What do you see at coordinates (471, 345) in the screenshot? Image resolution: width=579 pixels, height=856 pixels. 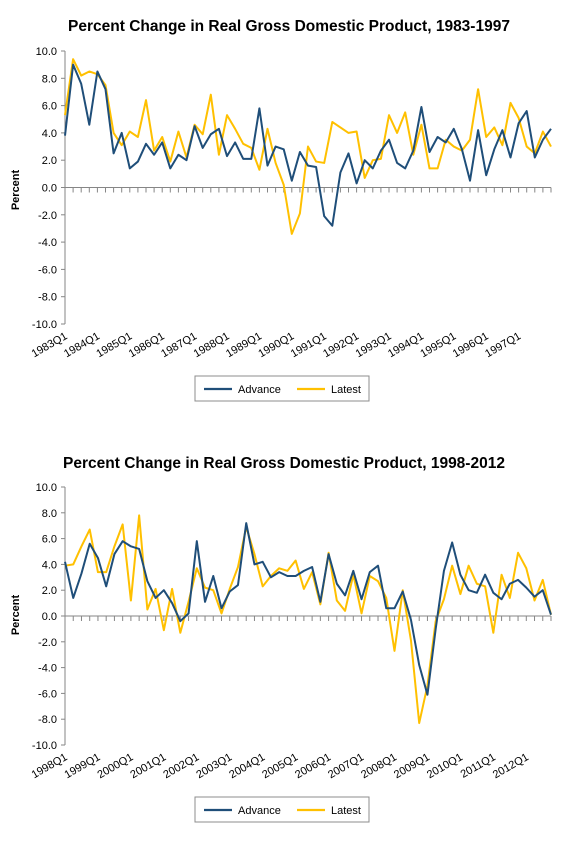 I see `x-tick-label: 1996Q1` at bounding box center [471, 345].